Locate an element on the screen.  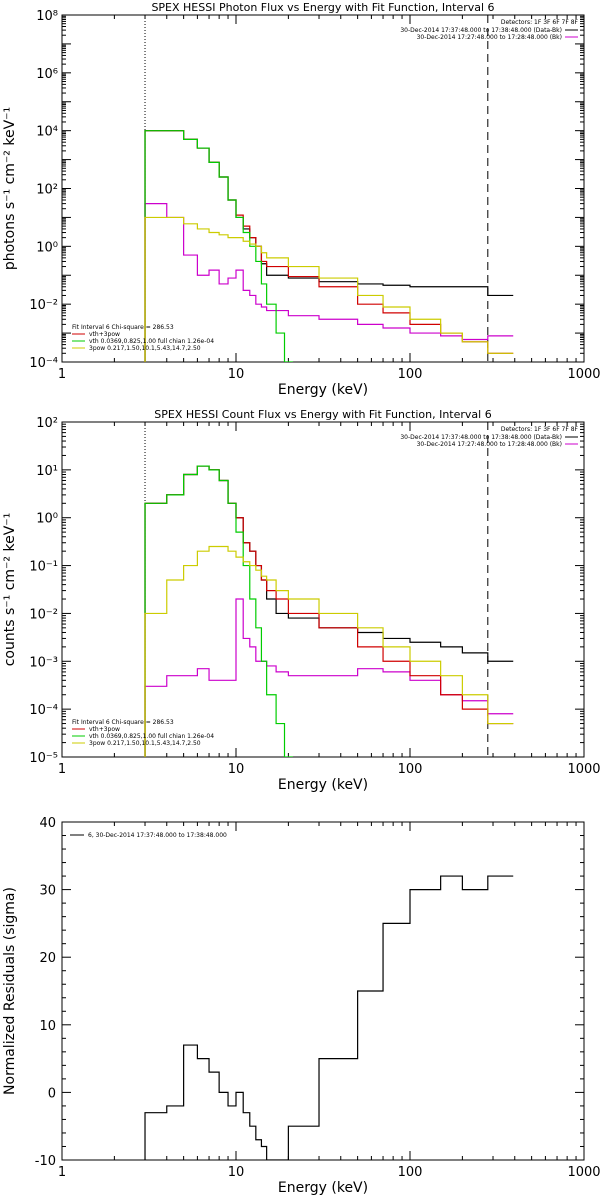
y-tick-label: 30 is located at coordinates (47, 891).